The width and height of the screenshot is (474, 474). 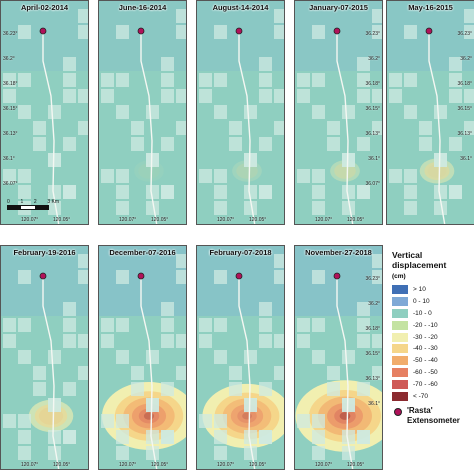 What do you see at coordinates (400, 325) in the screenshot?
I see `legend-swatch` at bounding box center [400, 325].